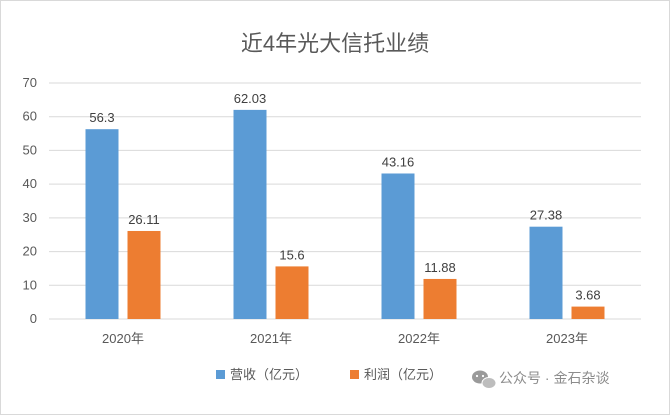 Image resolution: width=670 pixels, height=415 pixels. Describe the element at coordinates (271, 338) in the screenshot. I see `x-tick-label: 2021年` at that location.